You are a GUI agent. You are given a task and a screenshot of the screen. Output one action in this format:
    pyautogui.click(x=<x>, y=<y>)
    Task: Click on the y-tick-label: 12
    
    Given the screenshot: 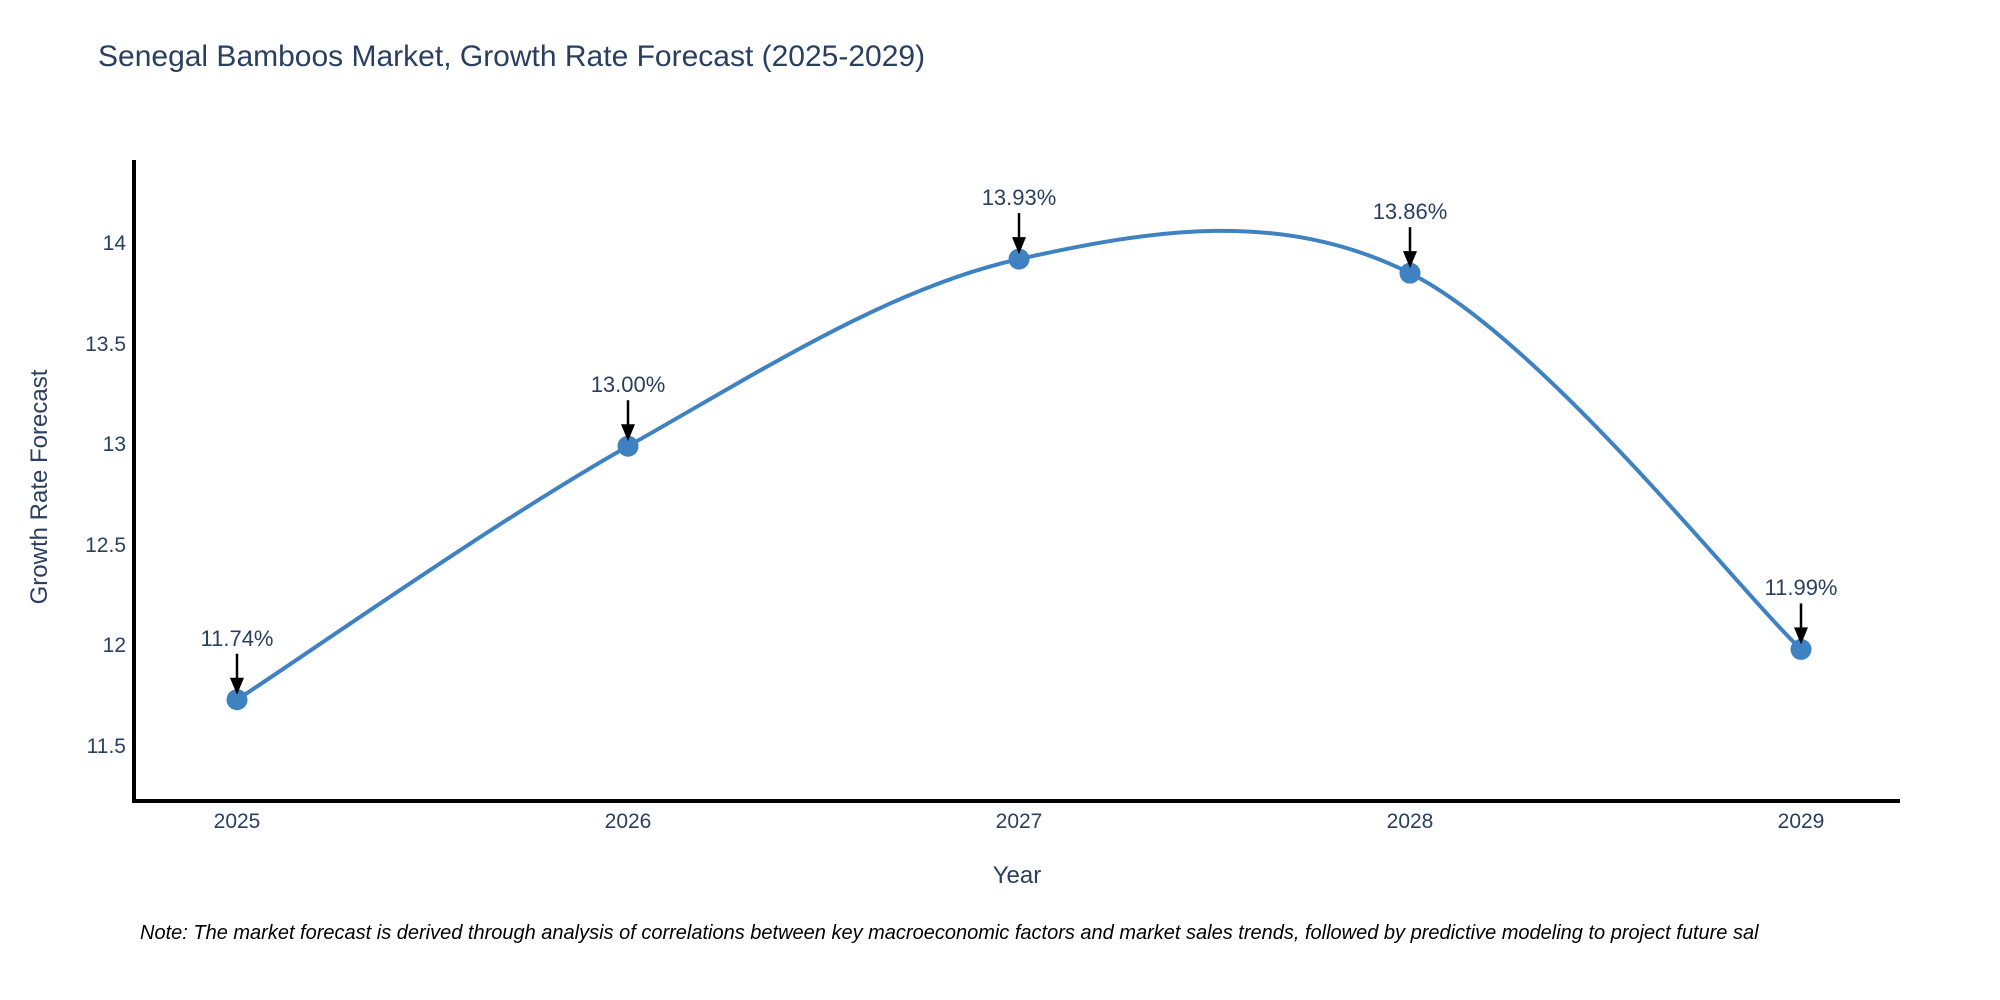 What is the action you would take?
    pyautogui.click(x=114, y=646)
    